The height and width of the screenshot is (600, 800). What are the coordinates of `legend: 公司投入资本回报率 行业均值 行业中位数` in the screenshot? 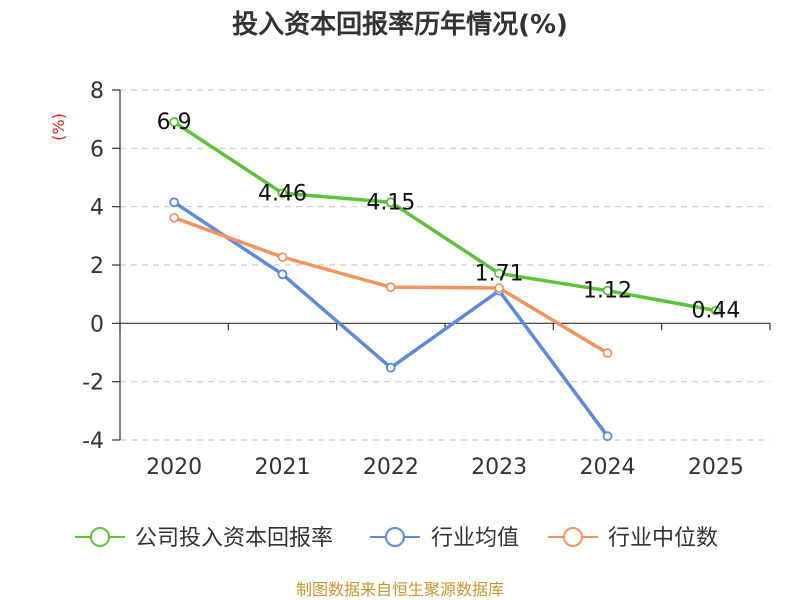 It's located at (396, 538).